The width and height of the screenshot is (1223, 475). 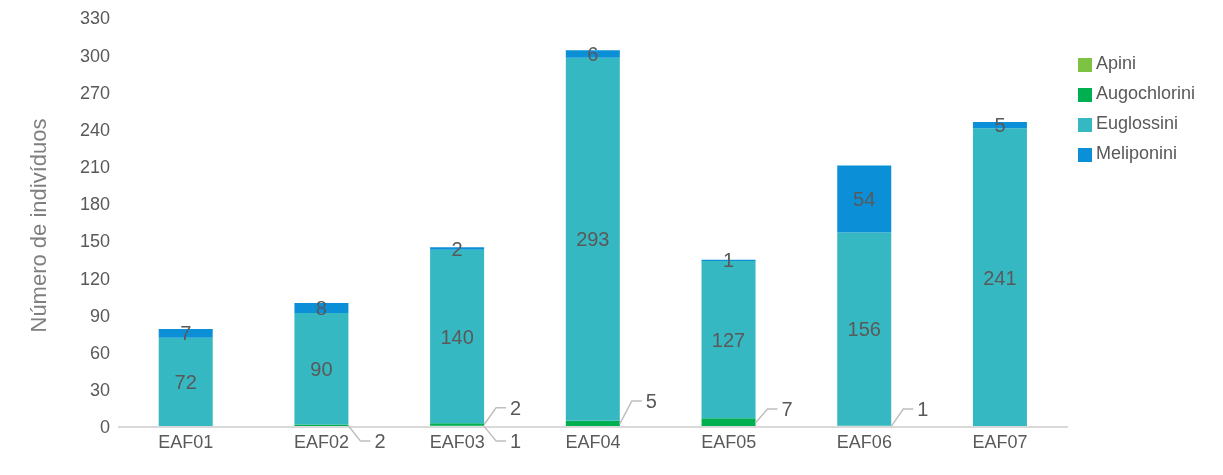 I want to click on y-tick-label: 60, so click(x=99, y=353).